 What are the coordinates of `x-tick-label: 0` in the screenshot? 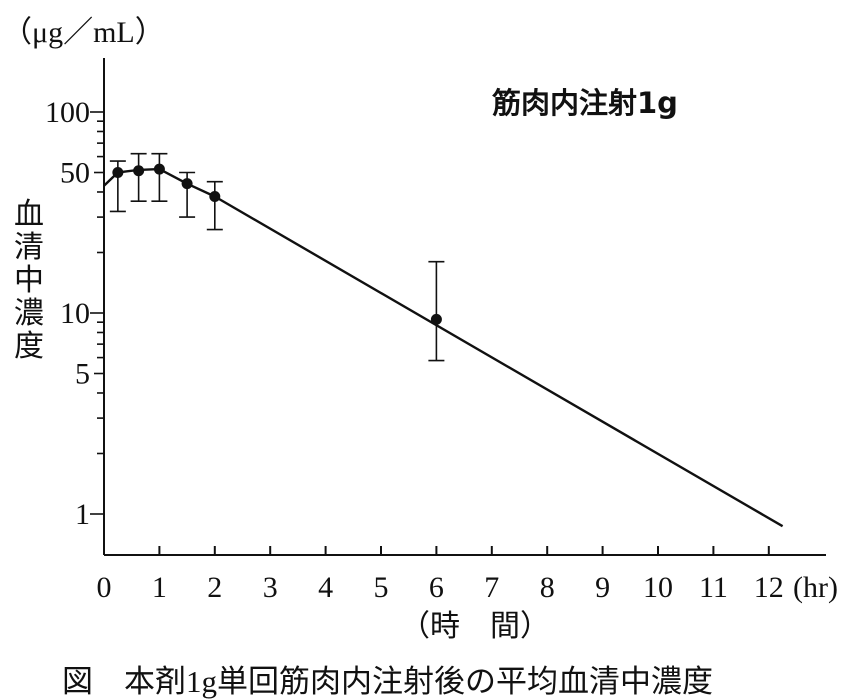 It's located at (104, 587).